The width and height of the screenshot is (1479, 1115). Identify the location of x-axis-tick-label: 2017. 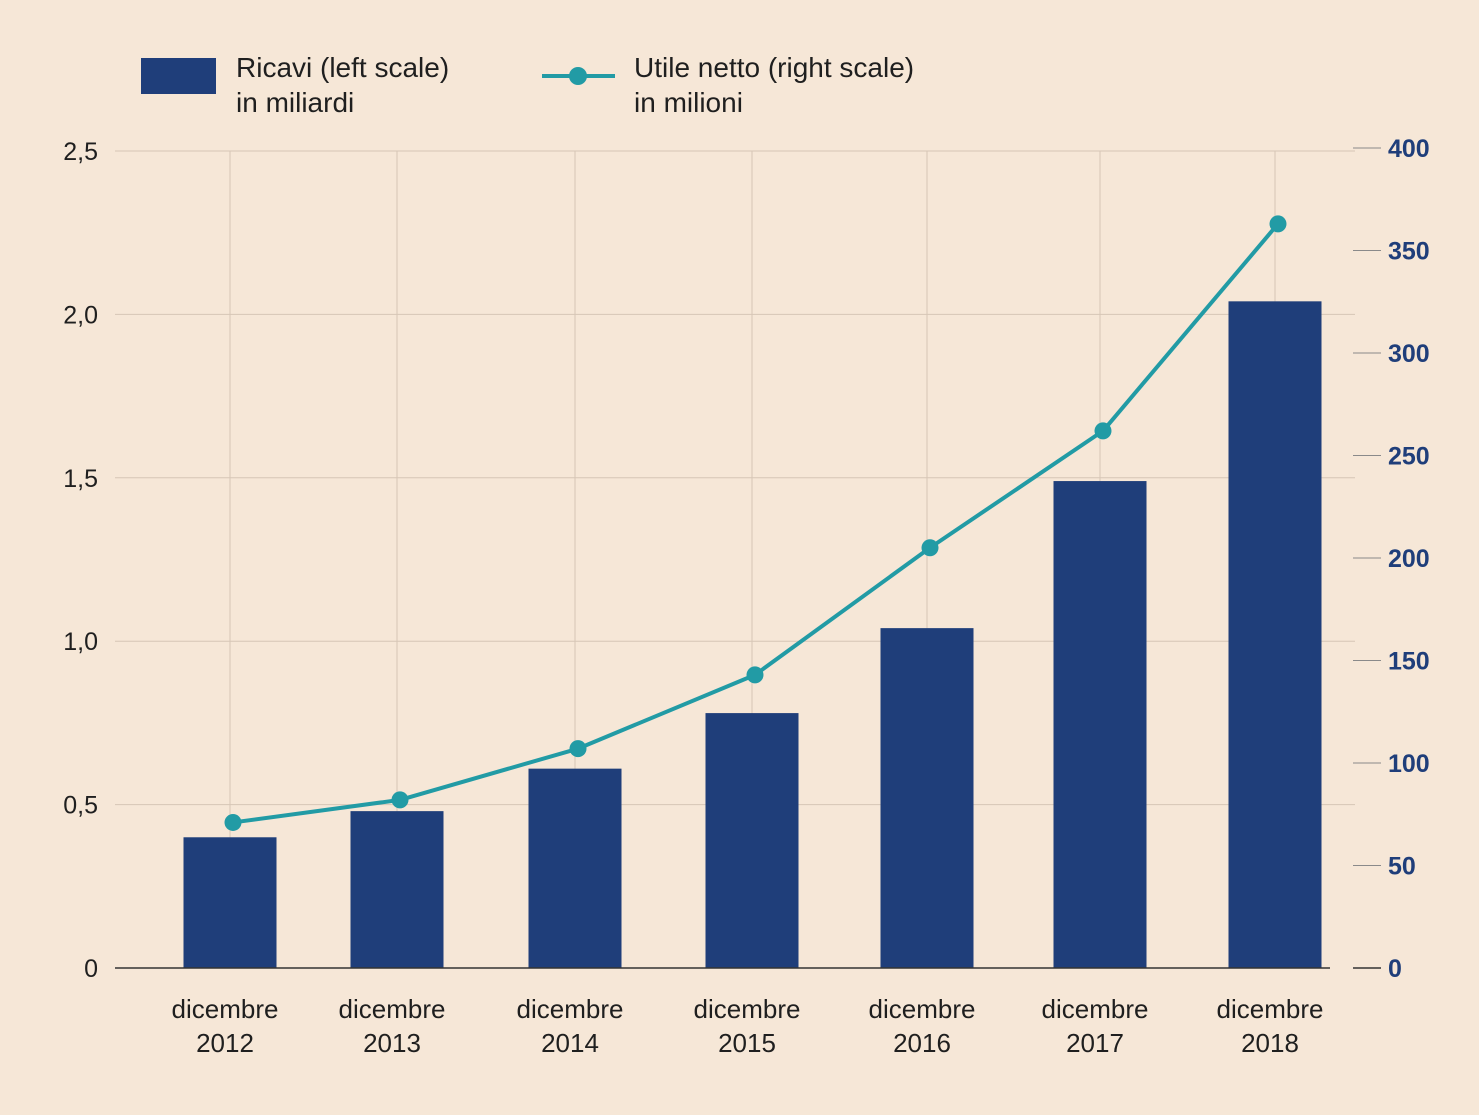
(1095, 1043).